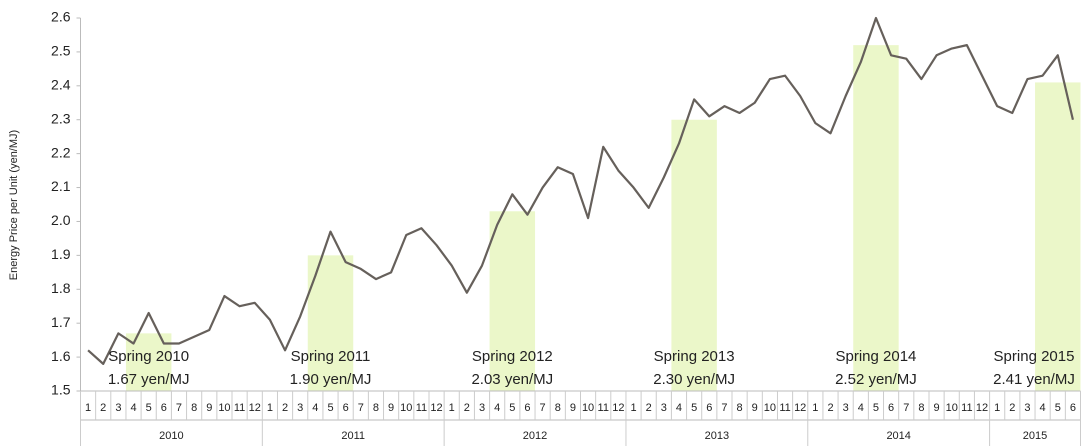 The height and width of the screenshot is (446, 1087). What do you see at coordinates (61, 51) in the screenshot?
I see `y-tick-label: 2.5` at bounding box center [61, 51].